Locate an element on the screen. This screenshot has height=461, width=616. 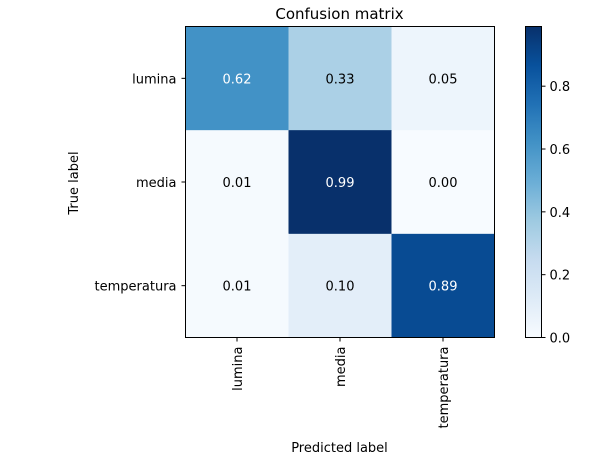
colorbar-tick-label: 0.0 is located at coordinates (560, 339).